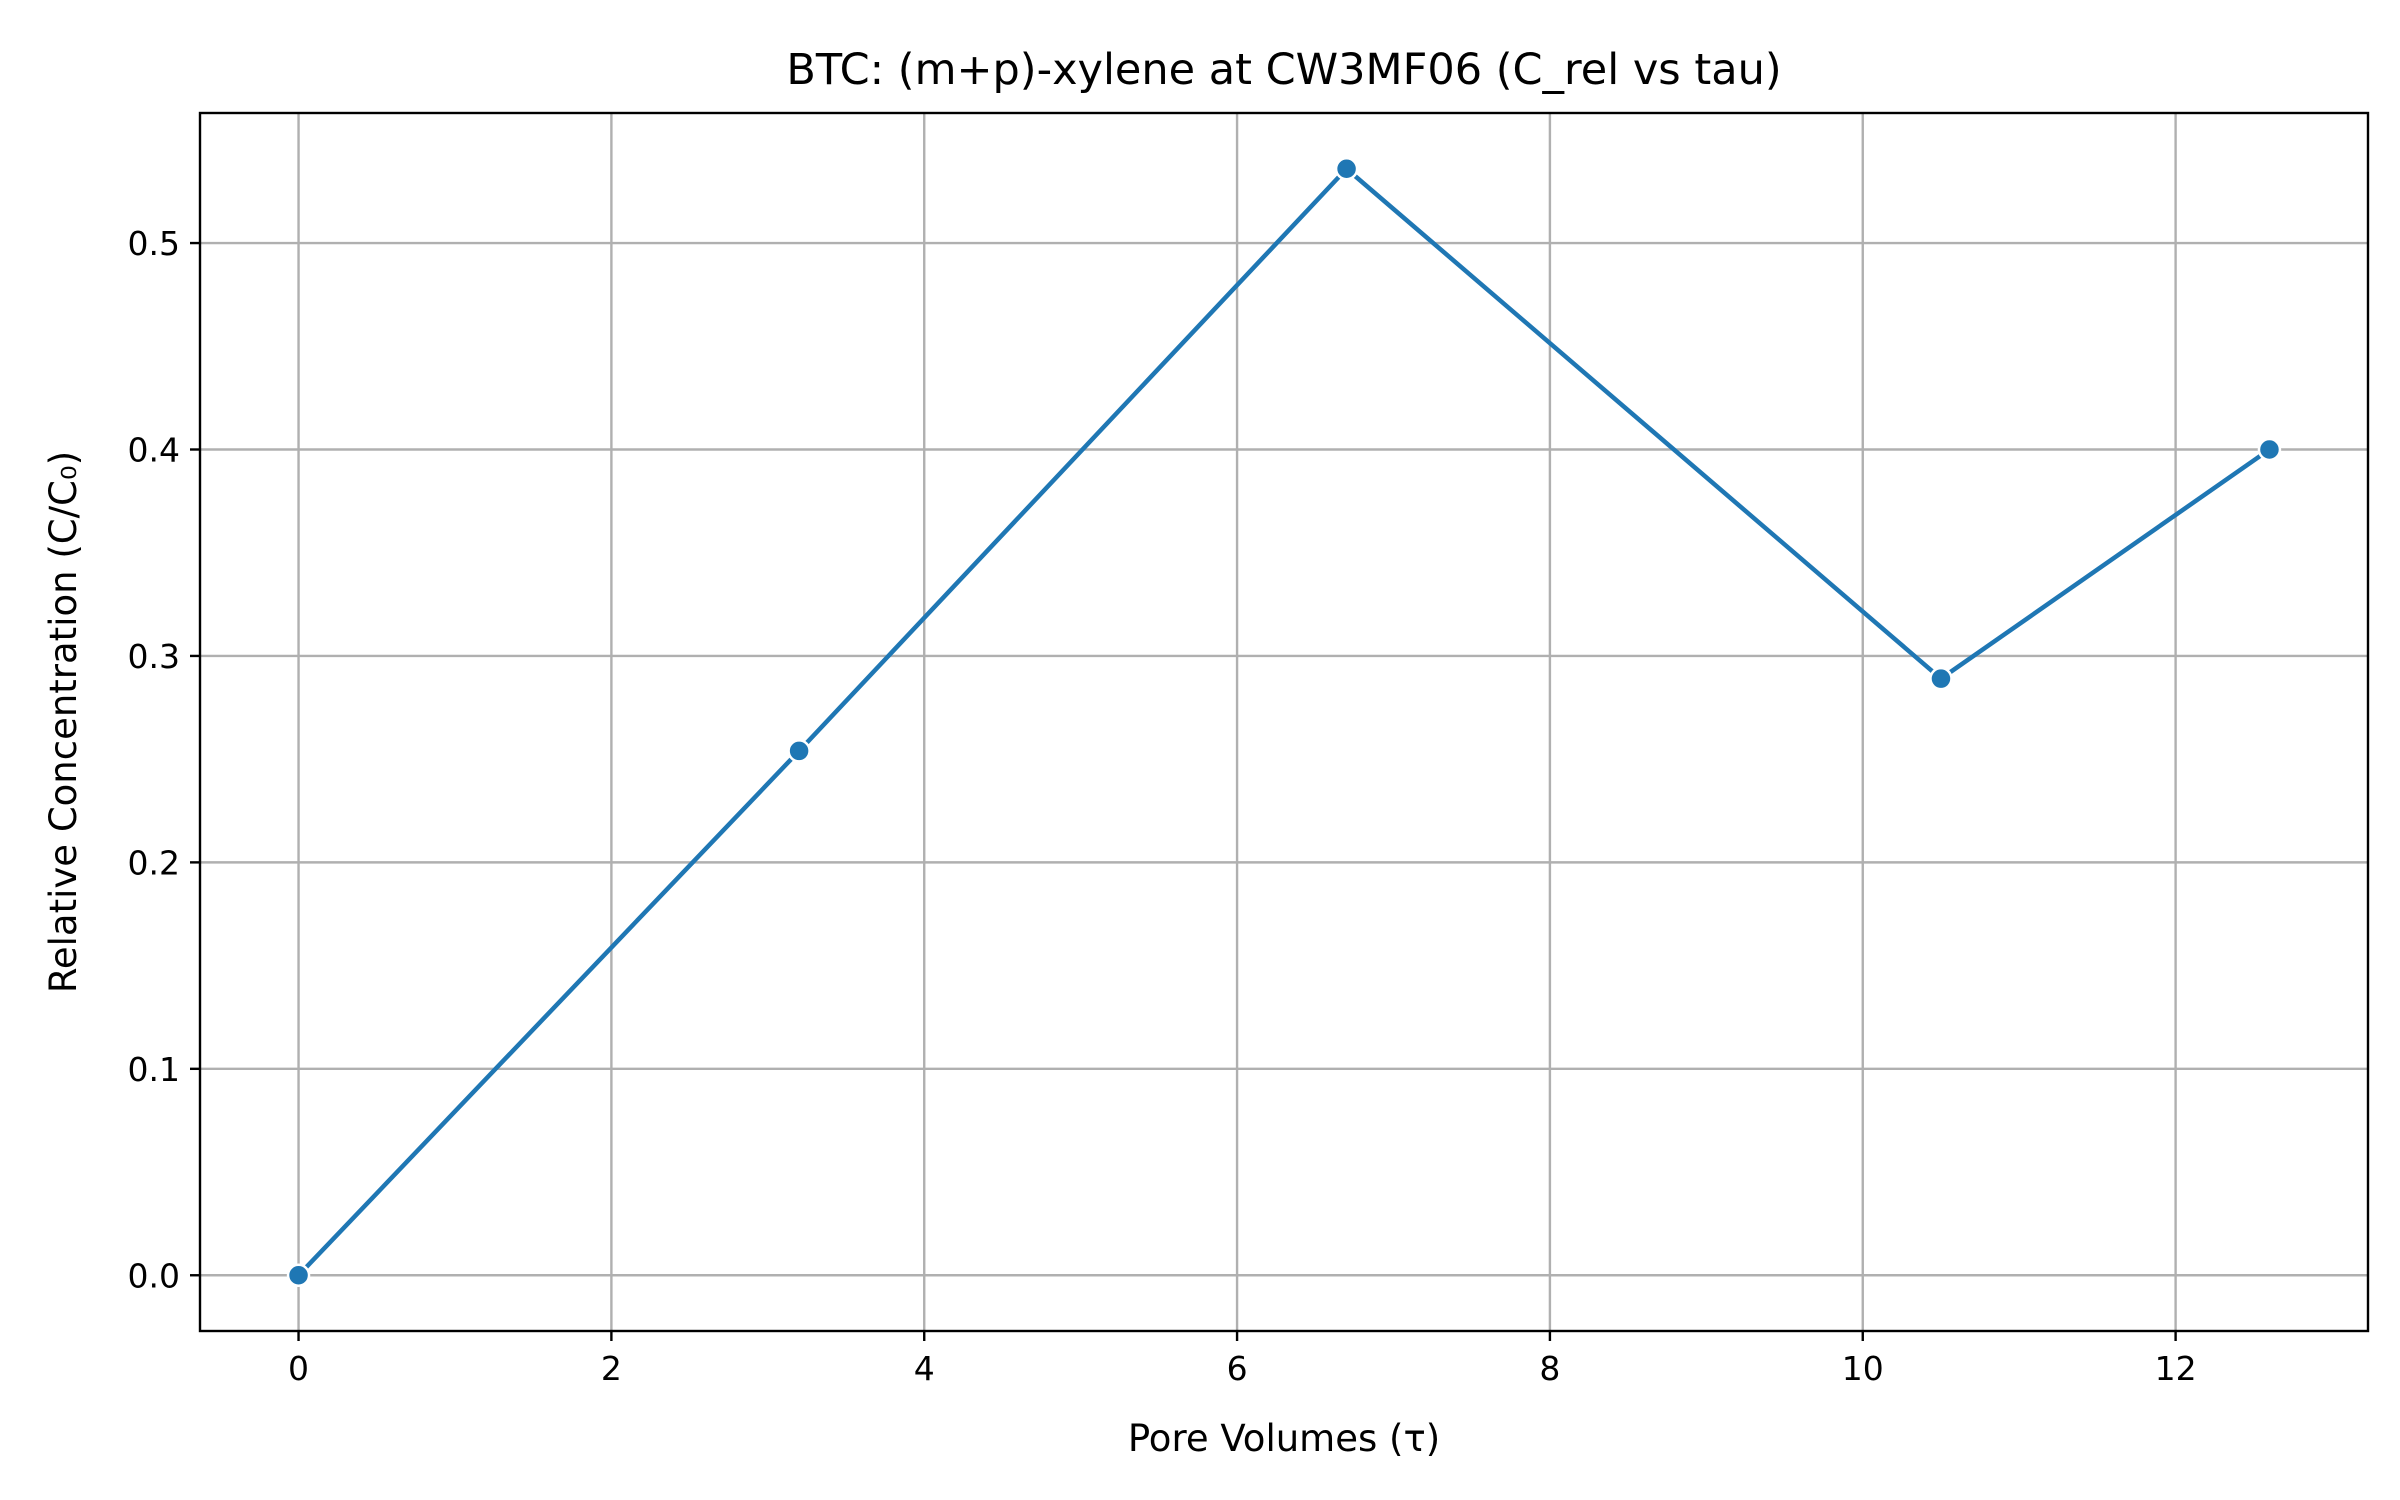  Describe the element at coordinates (154, 243) in the screenshot. I see `y-tick-label: 0.5` at that location.